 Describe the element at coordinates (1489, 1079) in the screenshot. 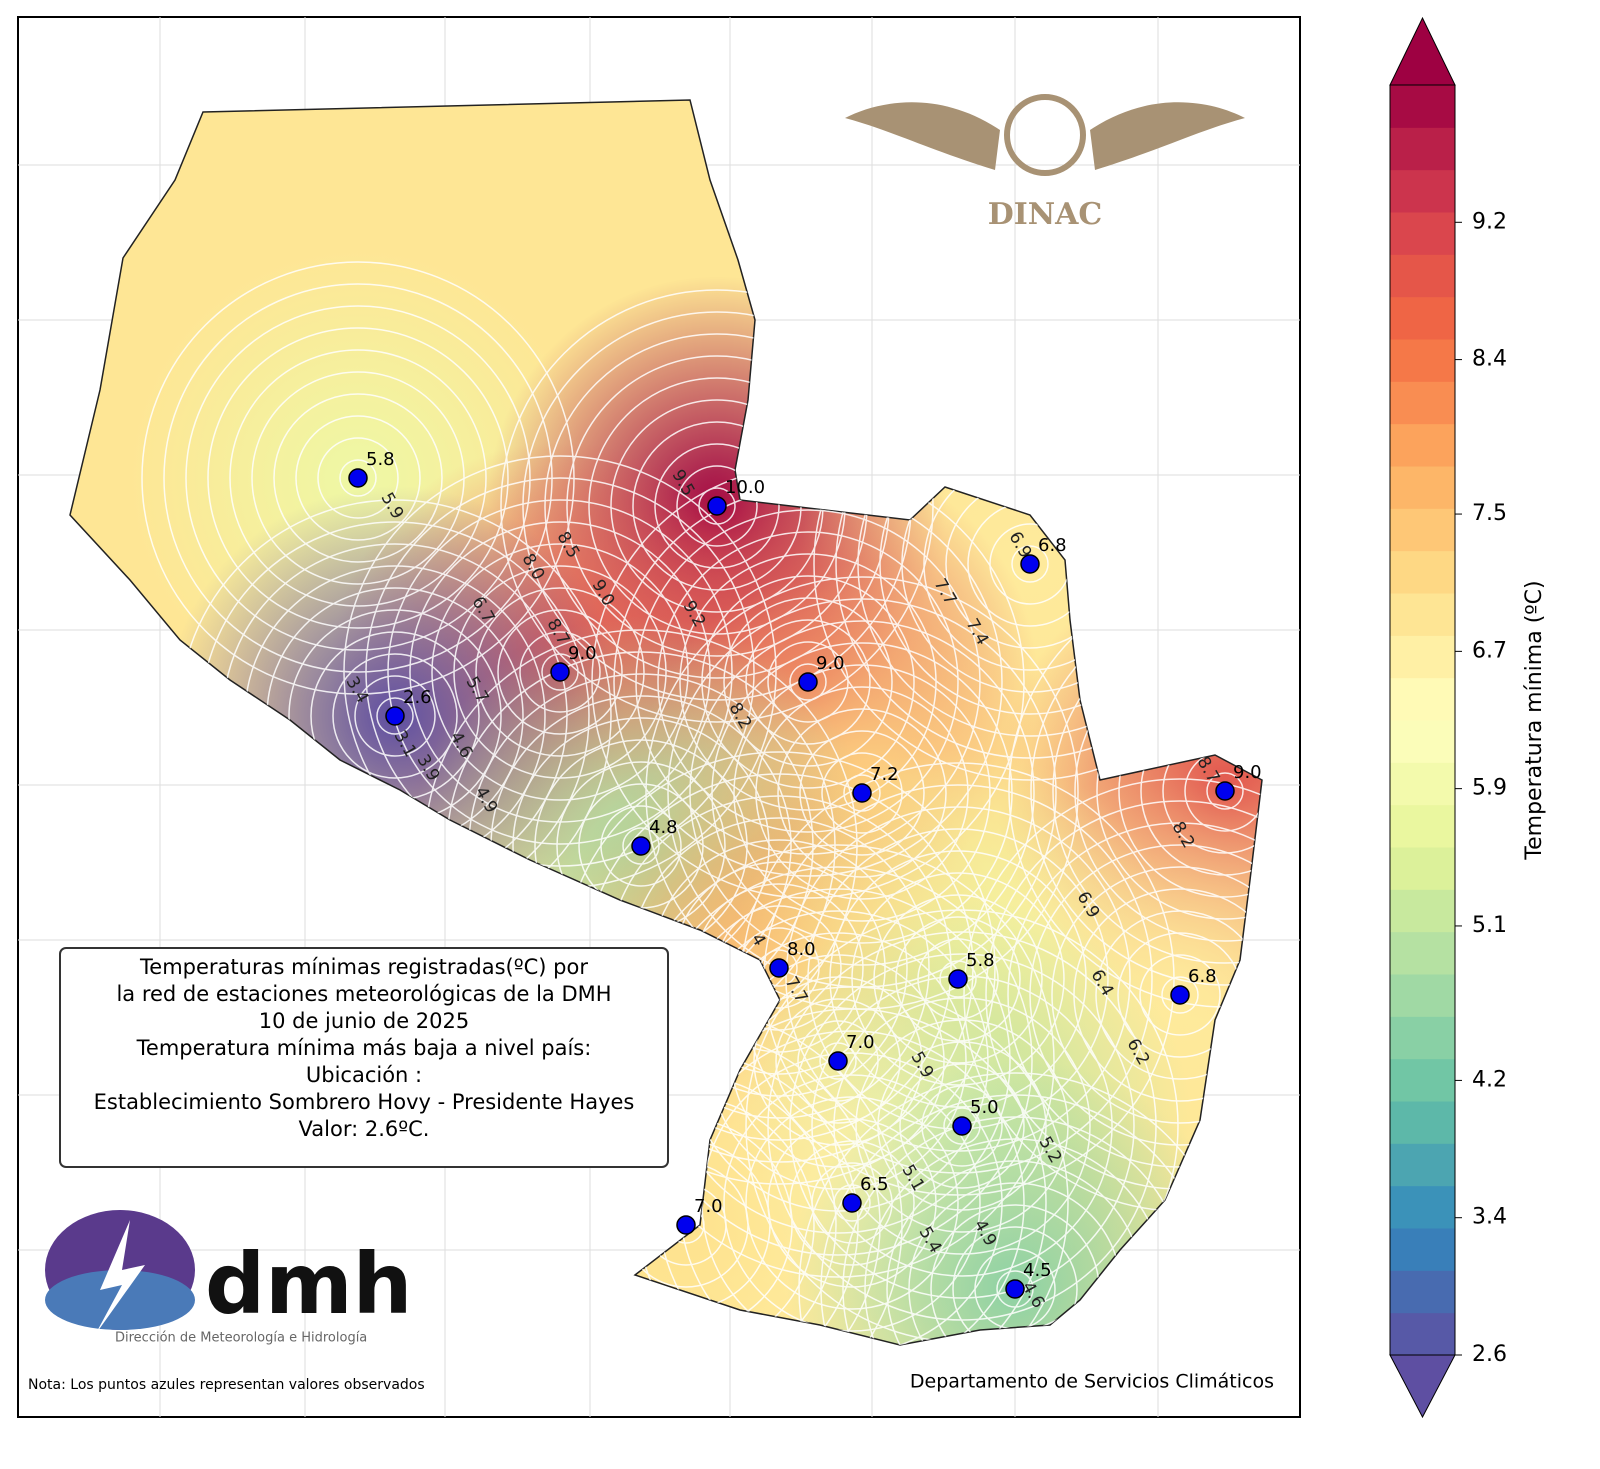

I see `colorbar-tick-label: 4.2` at that location.